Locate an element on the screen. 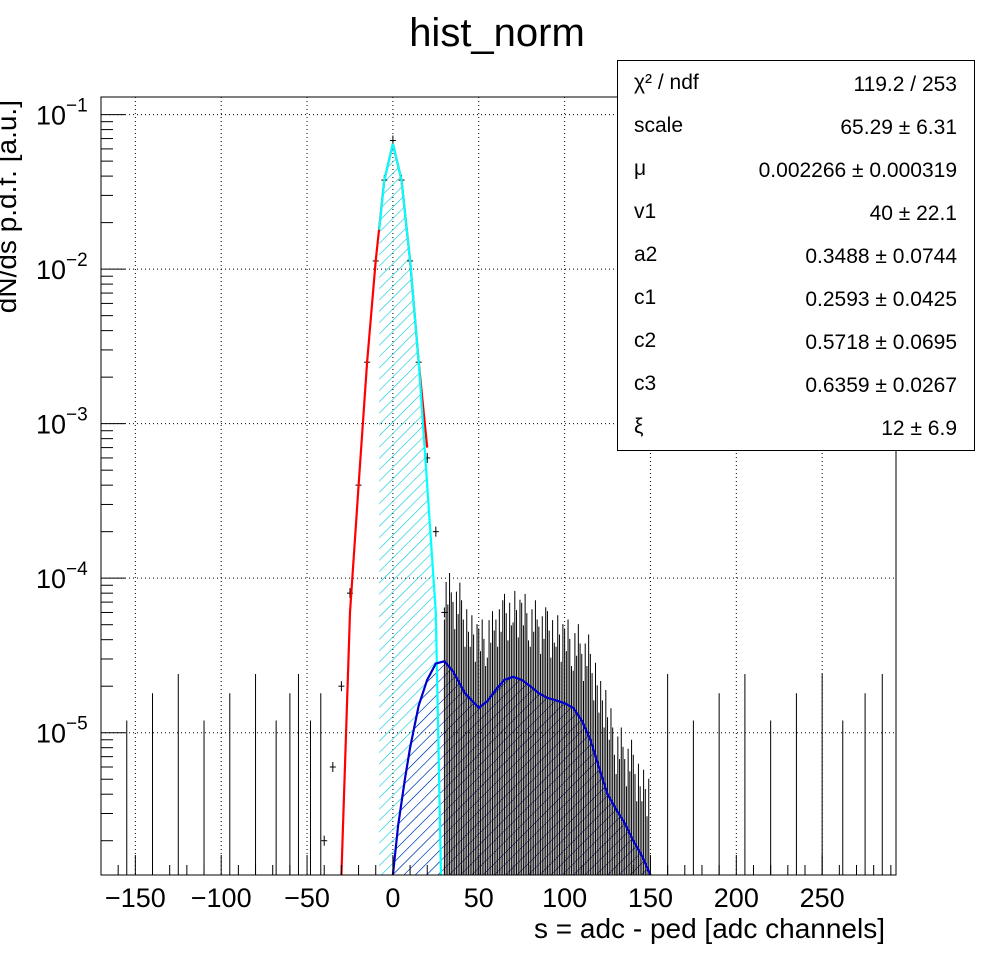  stat-row: c2 0.5718 ± 0.0695 is located at coordinates (796, 340).